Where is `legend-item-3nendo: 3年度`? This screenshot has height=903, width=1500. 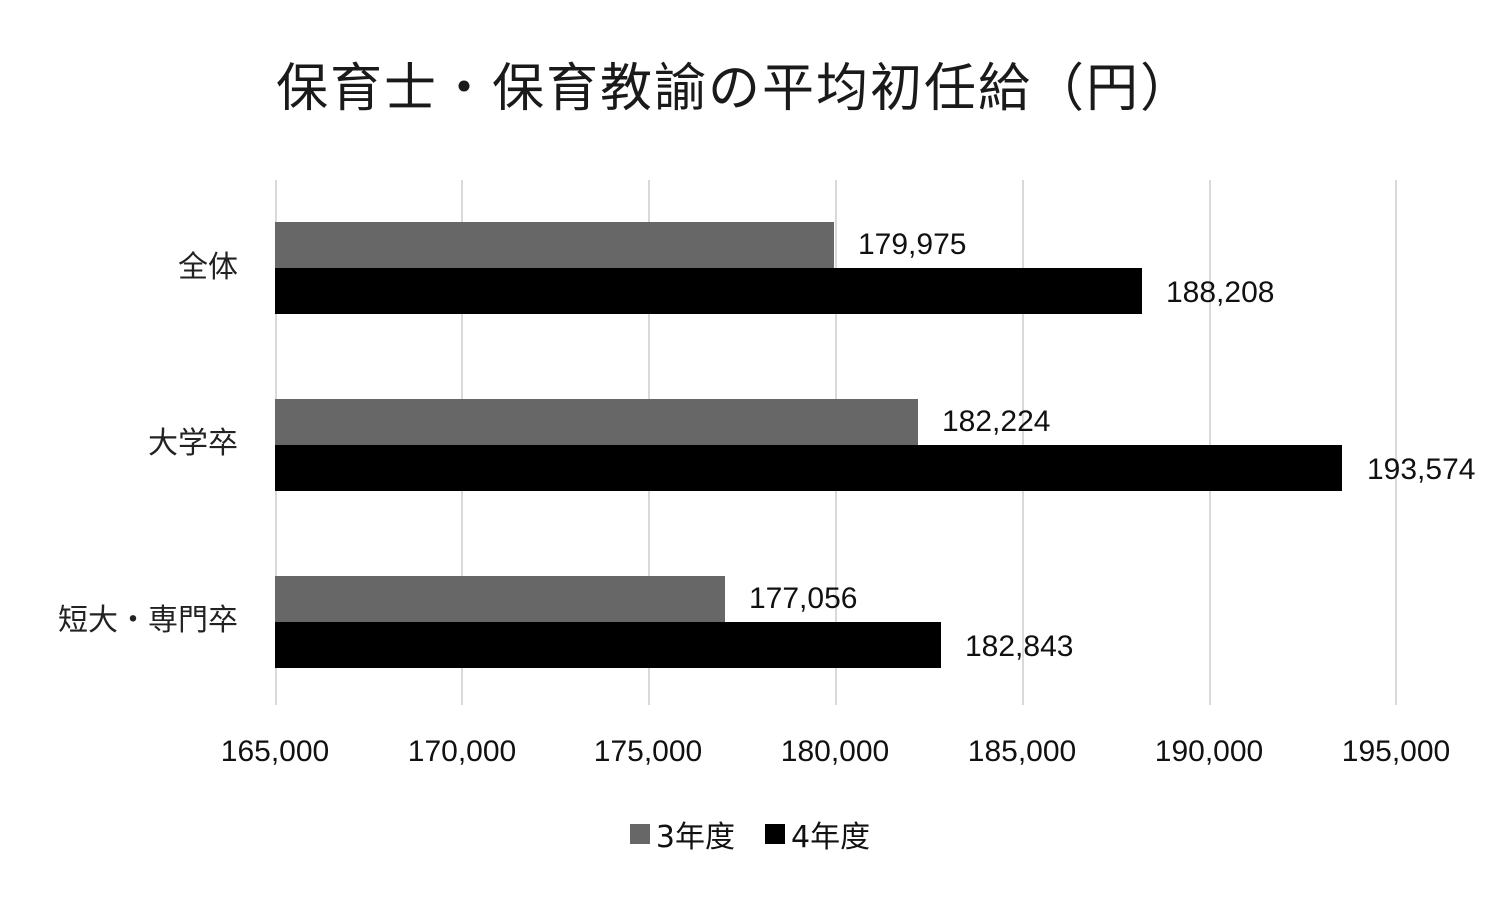 legend-item-3nendo: 3年度 is located at coordinates (682, 834).